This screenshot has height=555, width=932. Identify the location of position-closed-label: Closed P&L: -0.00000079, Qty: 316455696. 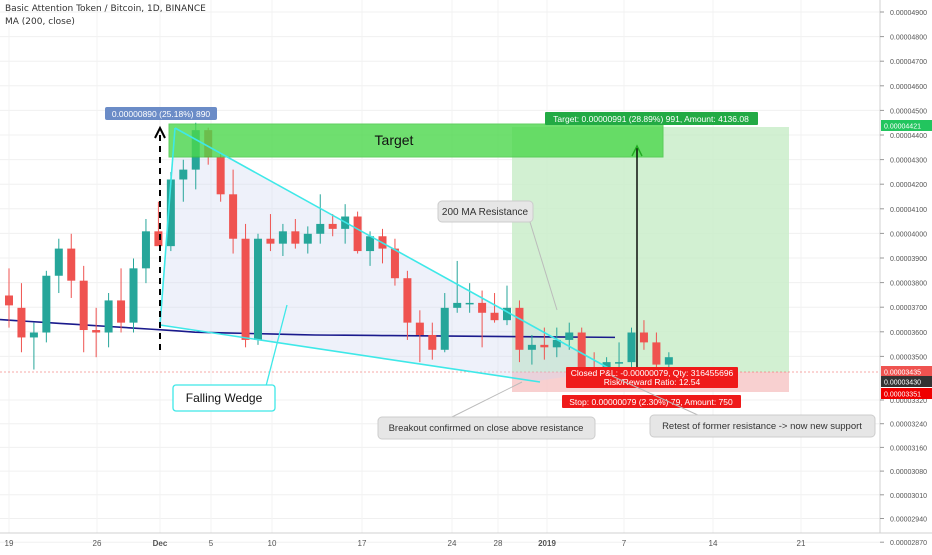
(652, 373).